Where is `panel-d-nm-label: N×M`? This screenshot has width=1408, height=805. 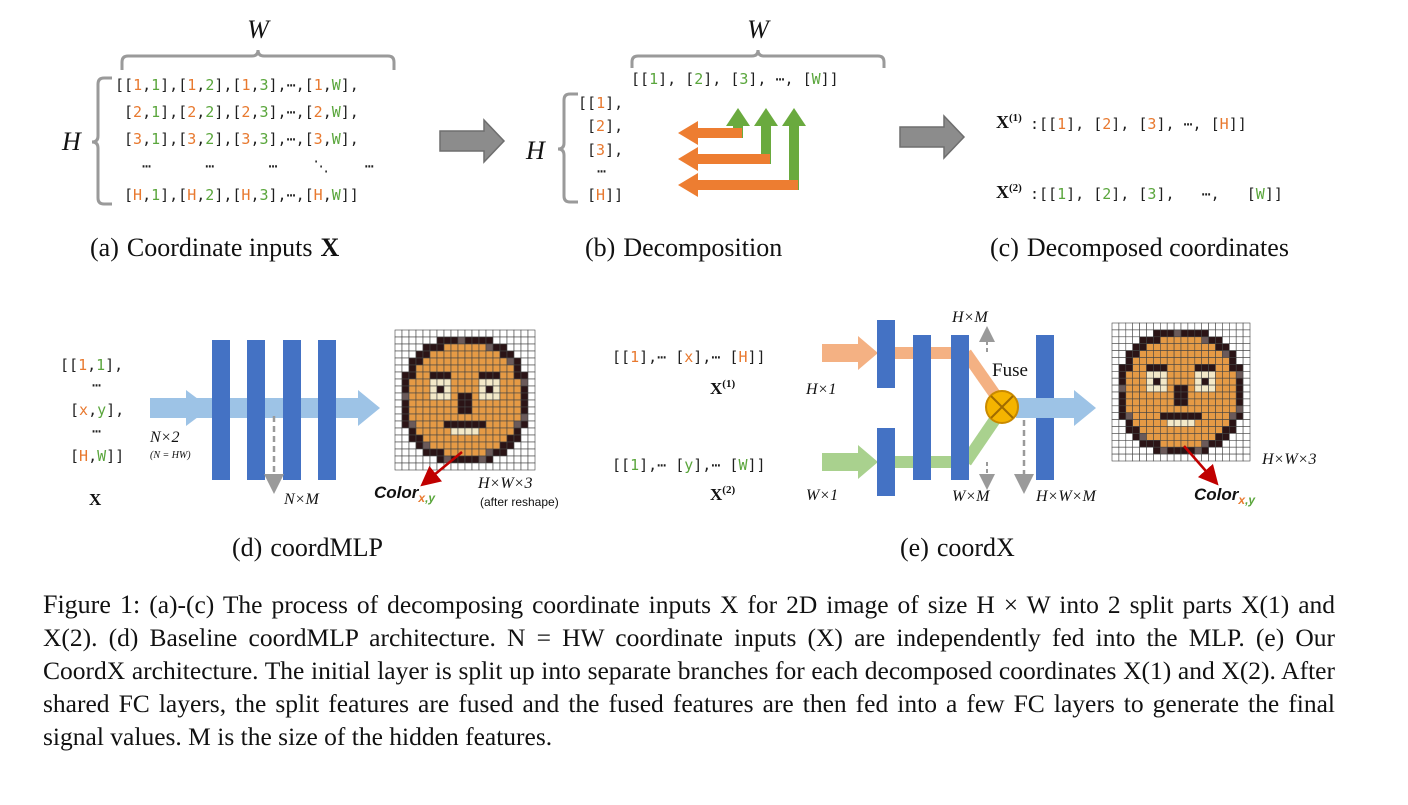 panel-d-nm-label: N×M is located at coordinates (301, 499).